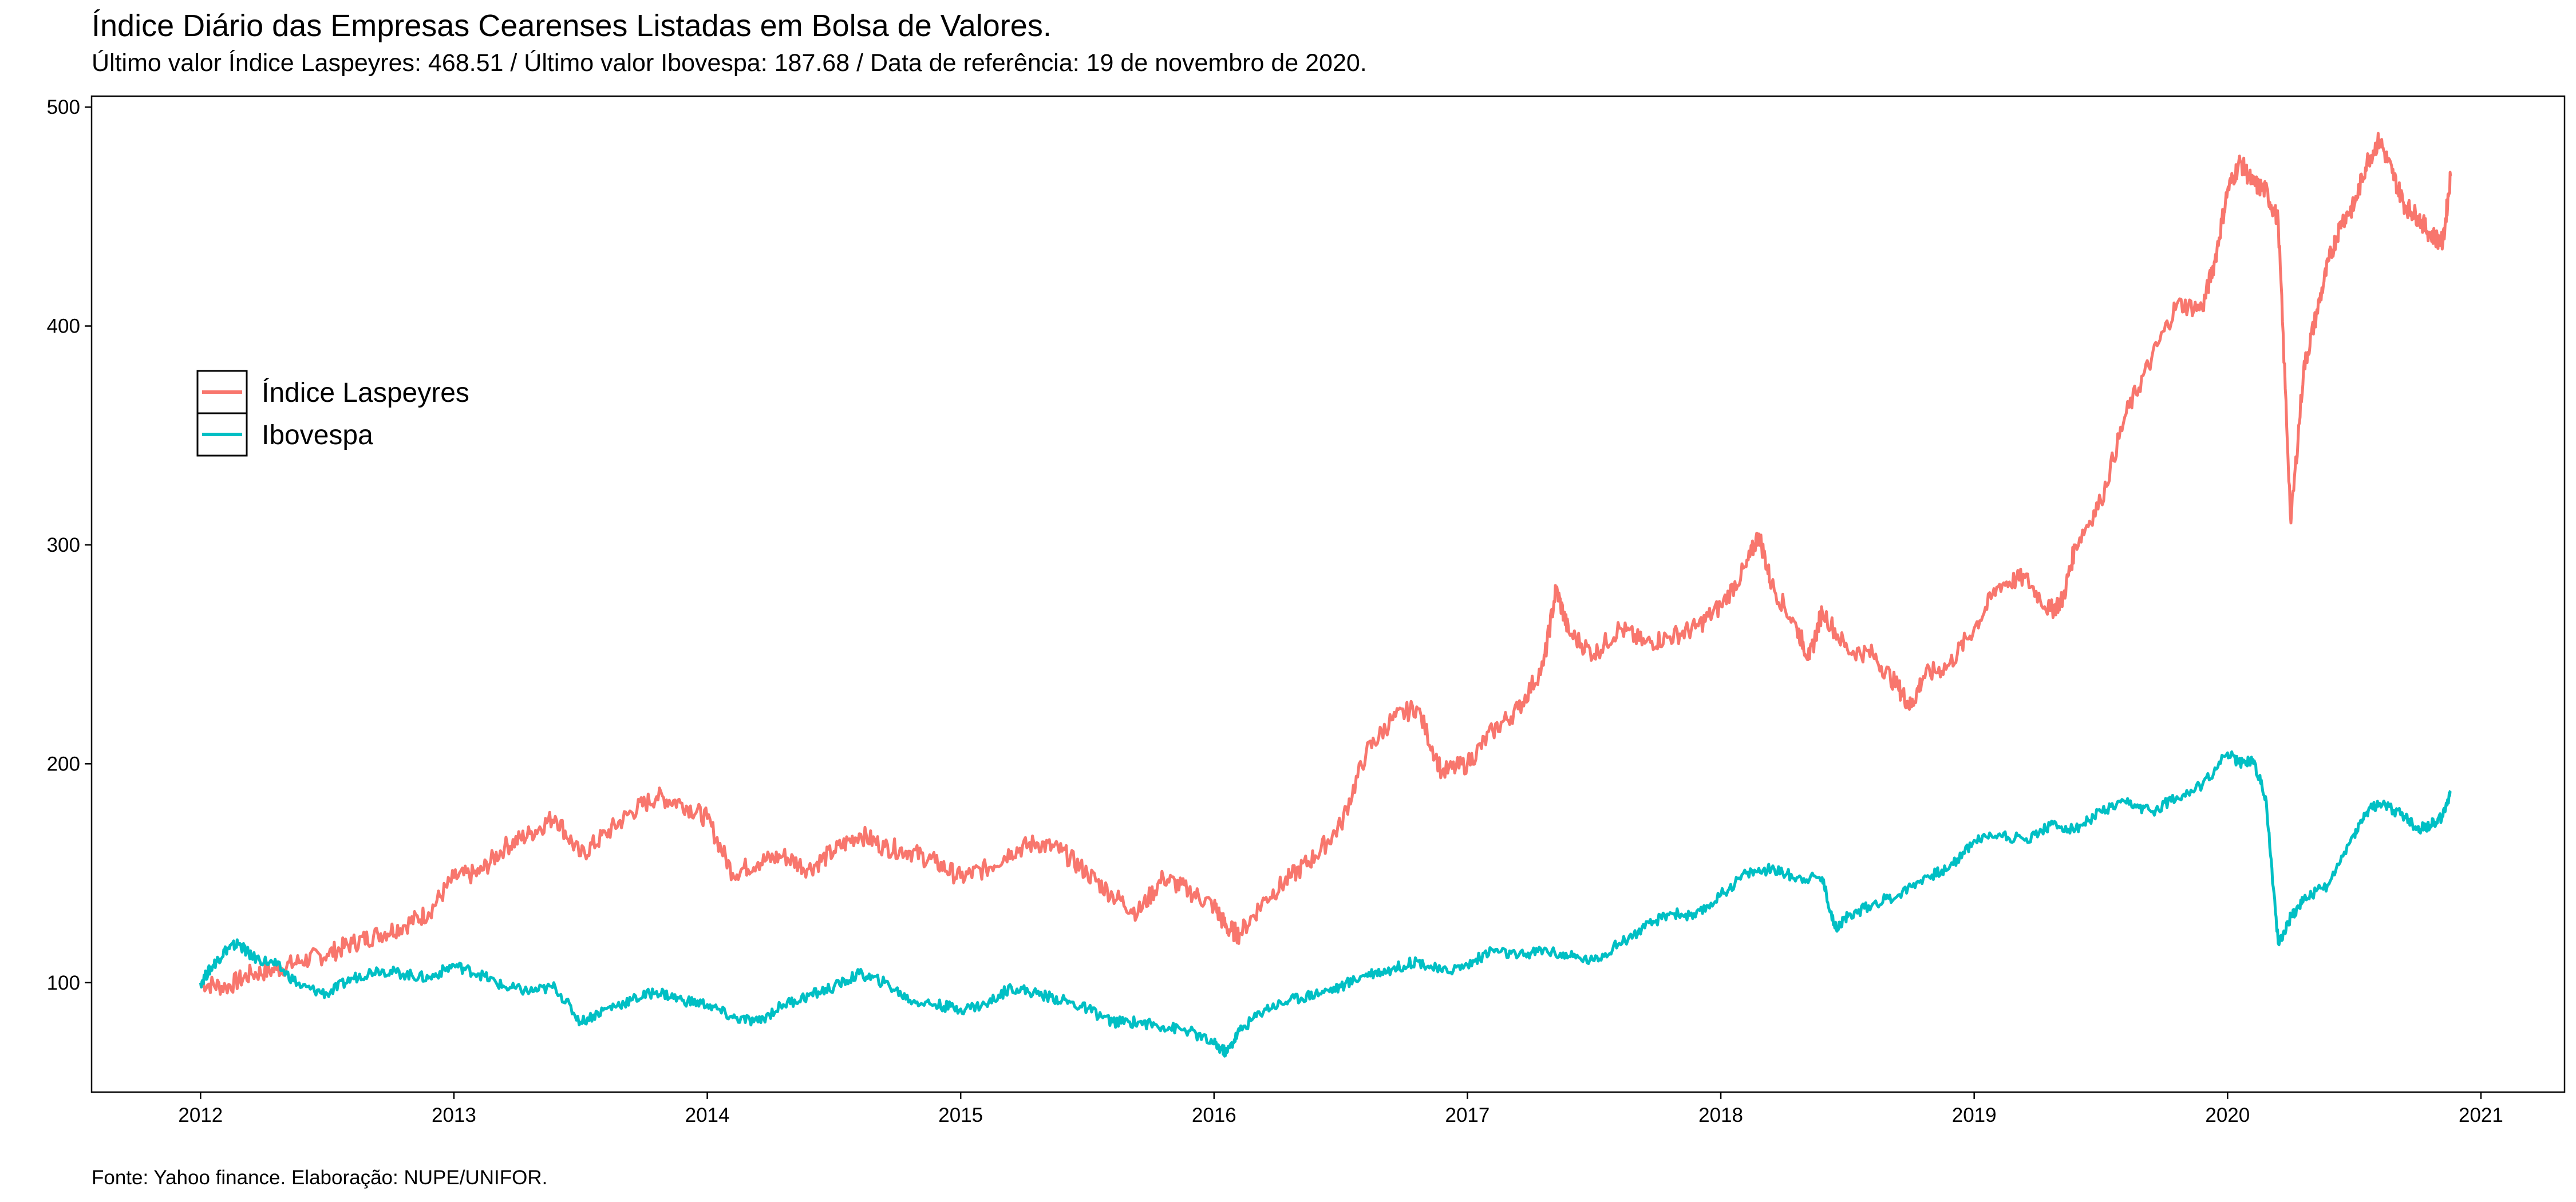  Describe the element at coordinates (63, 764) in the screenshot. I see `y-tick-label: 200` at that location.